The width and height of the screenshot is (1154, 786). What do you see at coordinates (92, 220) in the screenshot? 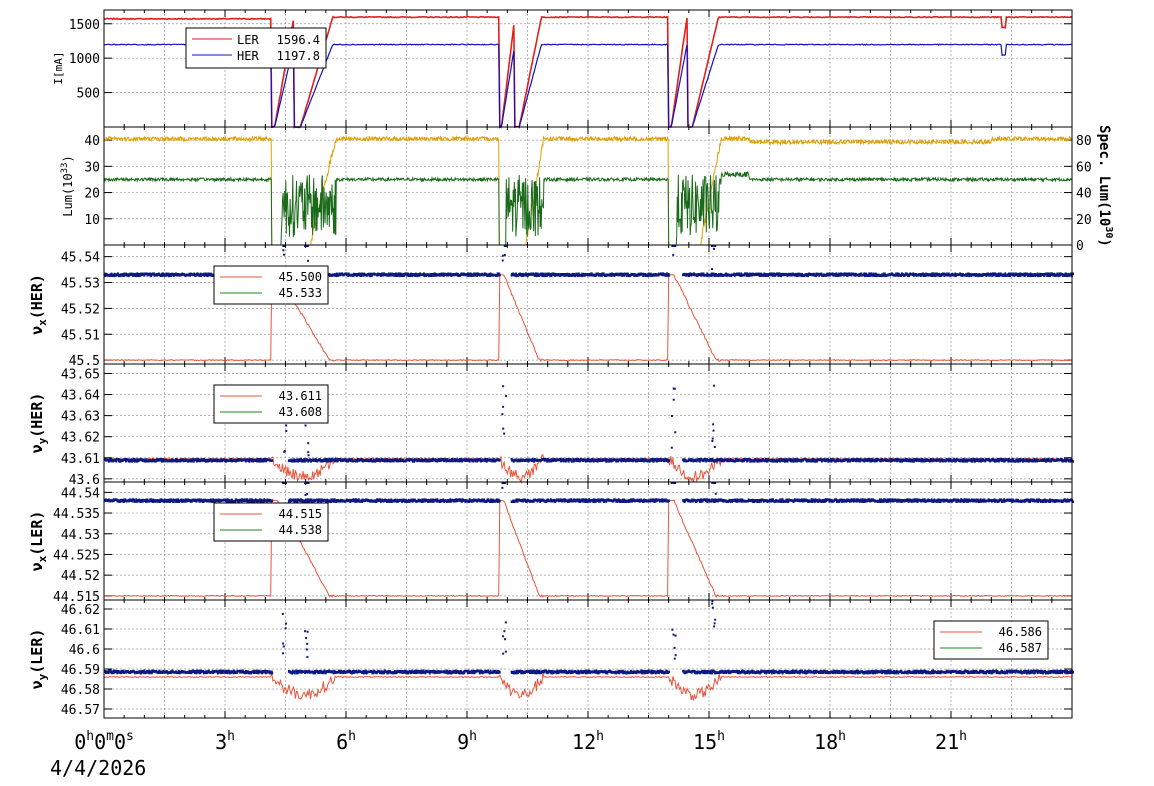
I see `y-tick-label: 10` at bounding box center [92, 220].